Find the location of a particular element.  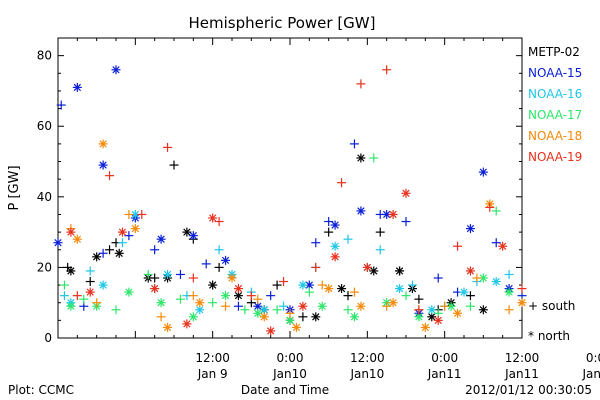

x-tick-time-label: 0:00 is located at coordinates (593, 358).